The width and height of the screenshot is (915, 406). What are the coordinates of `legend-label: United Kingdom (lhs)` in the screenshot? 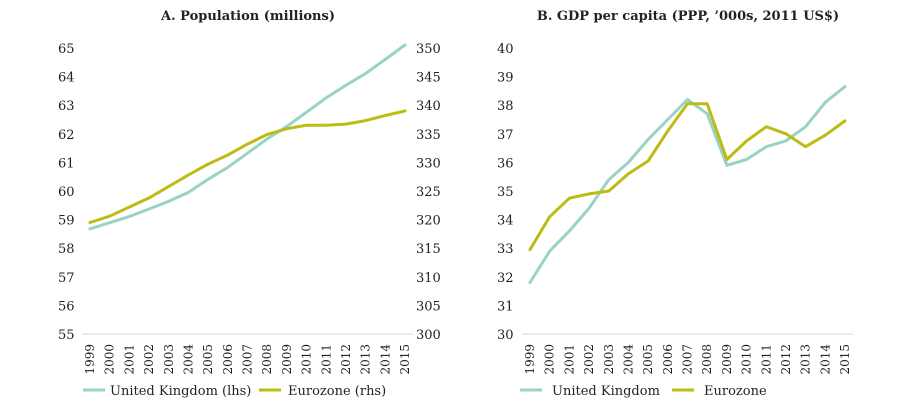 It's located at (180, 391).